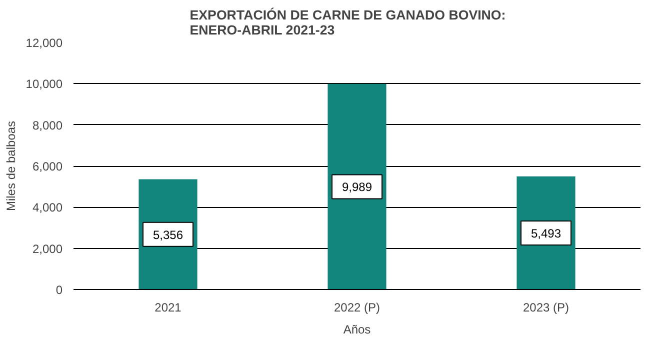 This screenshot has height=339, width=652. I want to click on y-tick-label: 2,000, so click(47, 249).